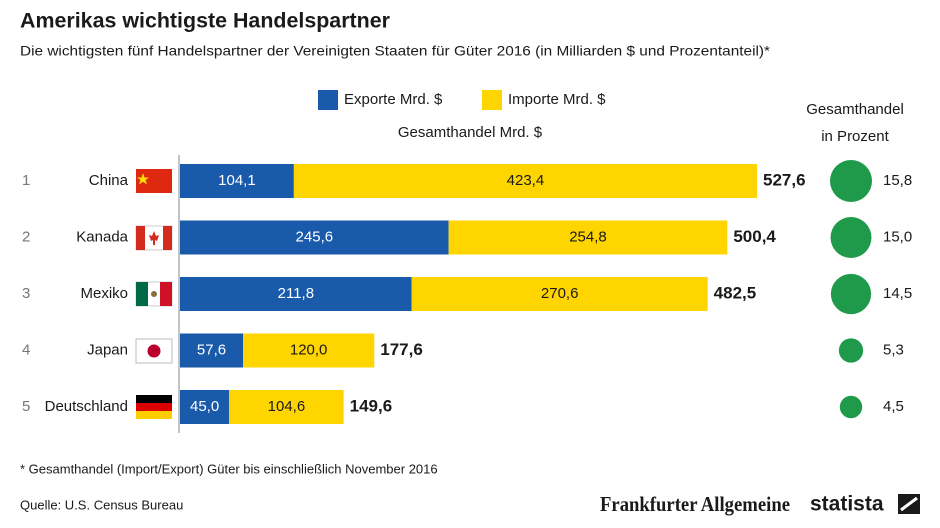 The height and width of the screenshot is (528, 940). What do you see at coordinates (847, 504) in the screenshot?
I see `logo-statista: statista` at bounding box center [847, 504].